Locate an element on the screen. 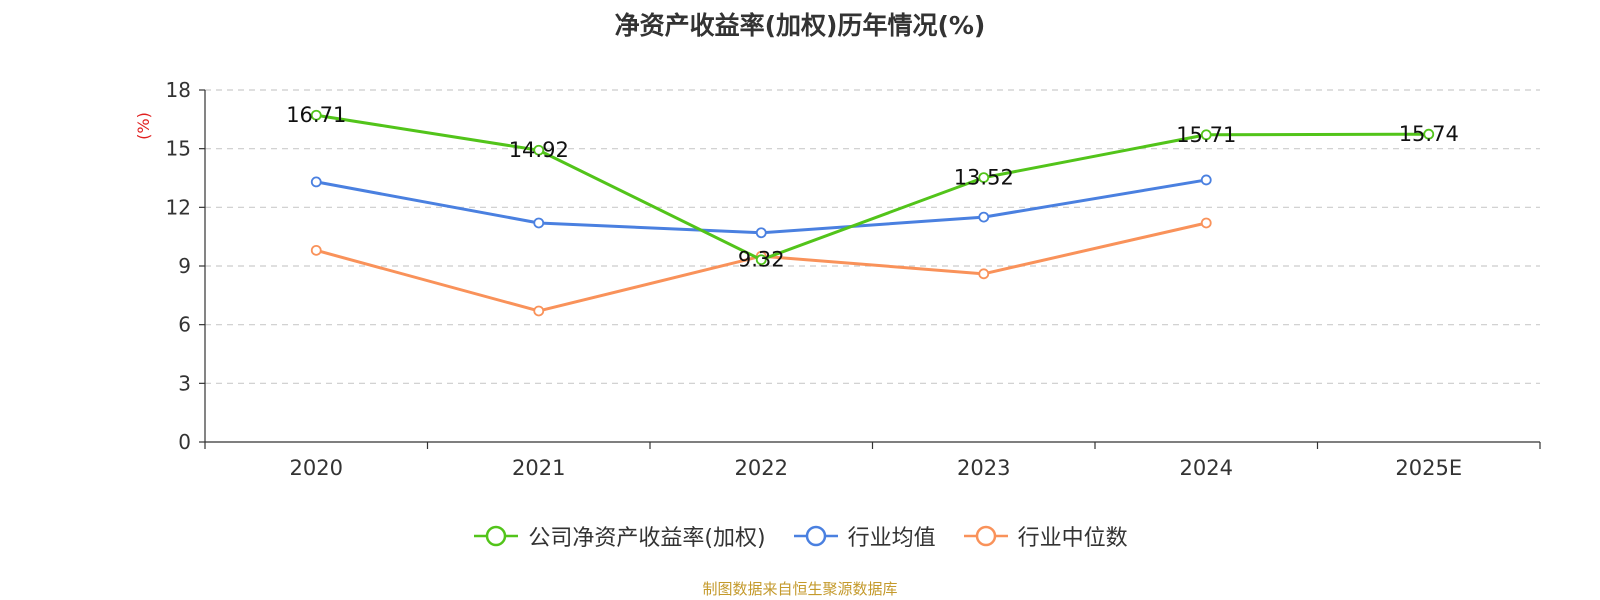  x-tick-label: 2025E is located at coordinates (1428, 468).